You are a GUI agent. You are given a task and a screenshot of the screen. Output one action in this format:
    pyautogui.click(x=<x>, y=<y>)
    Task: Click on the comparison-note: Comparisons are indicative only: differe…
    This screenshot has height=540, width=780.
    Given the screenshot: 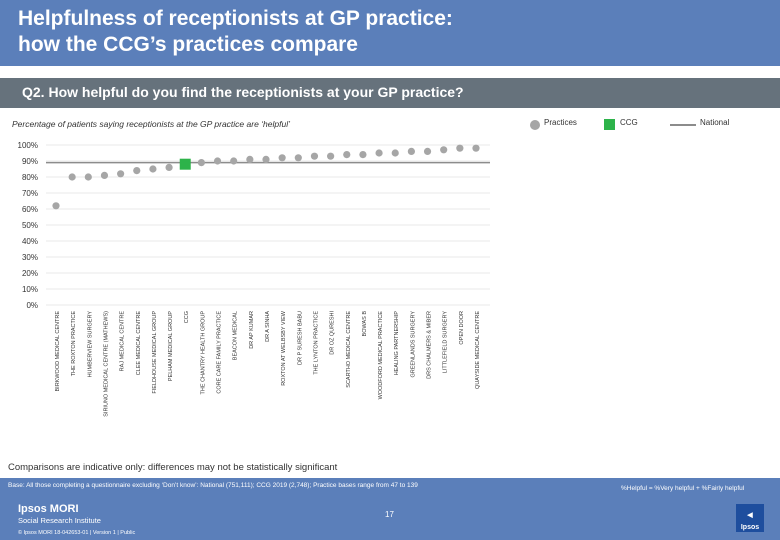 What is the action you would take?
    pyautogui.click(x=173, y=467)
    